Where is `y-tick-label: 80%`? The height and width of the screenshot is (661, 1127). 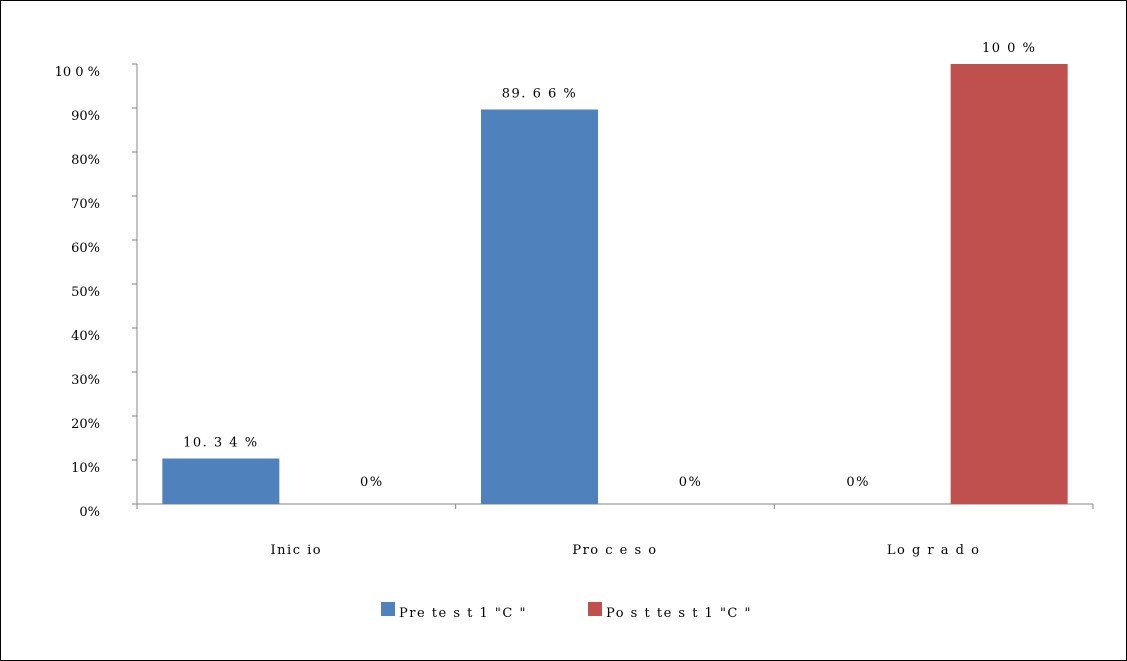 y-tick-label: 80% is located at coordinates (85, 160).